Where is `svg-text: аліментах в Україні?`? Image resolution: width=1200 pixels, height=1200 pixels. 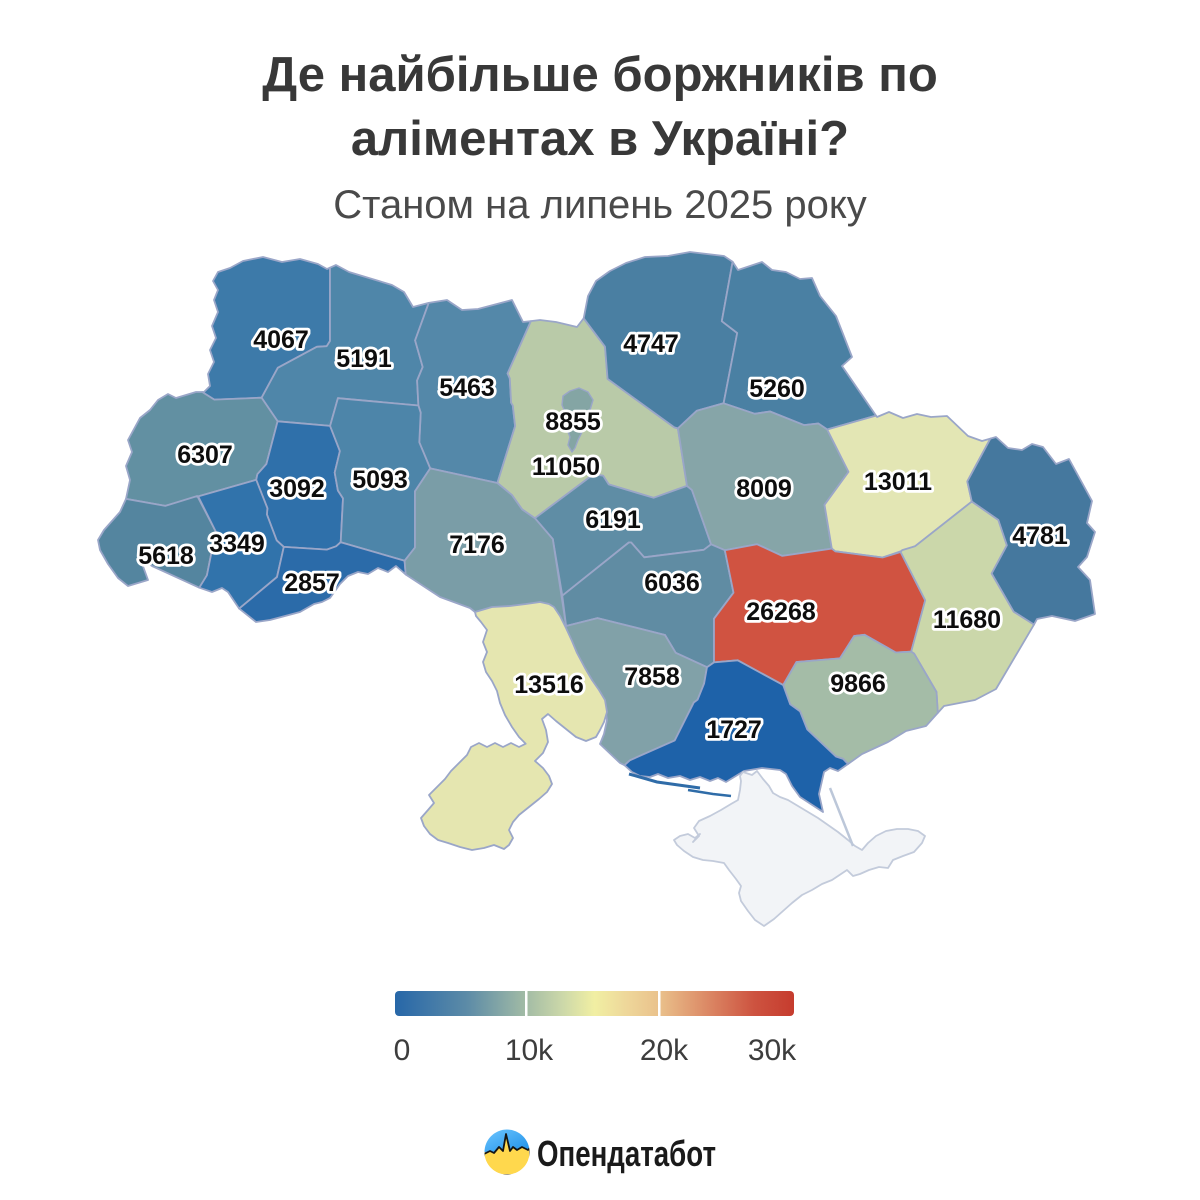 svg-text: аліментах в Україні? is located at coordinates (600, 139).